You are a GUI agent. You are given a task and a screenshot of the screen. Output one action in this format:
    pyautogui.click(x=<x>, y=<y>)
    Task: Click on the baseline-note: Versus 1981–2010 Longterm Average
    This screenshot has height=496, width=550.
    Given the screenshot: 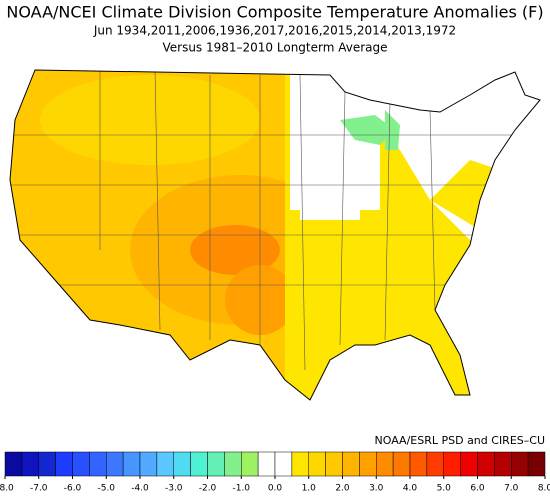 What is the action you would take?
    pyautogui.click(x=274, y=48)
    